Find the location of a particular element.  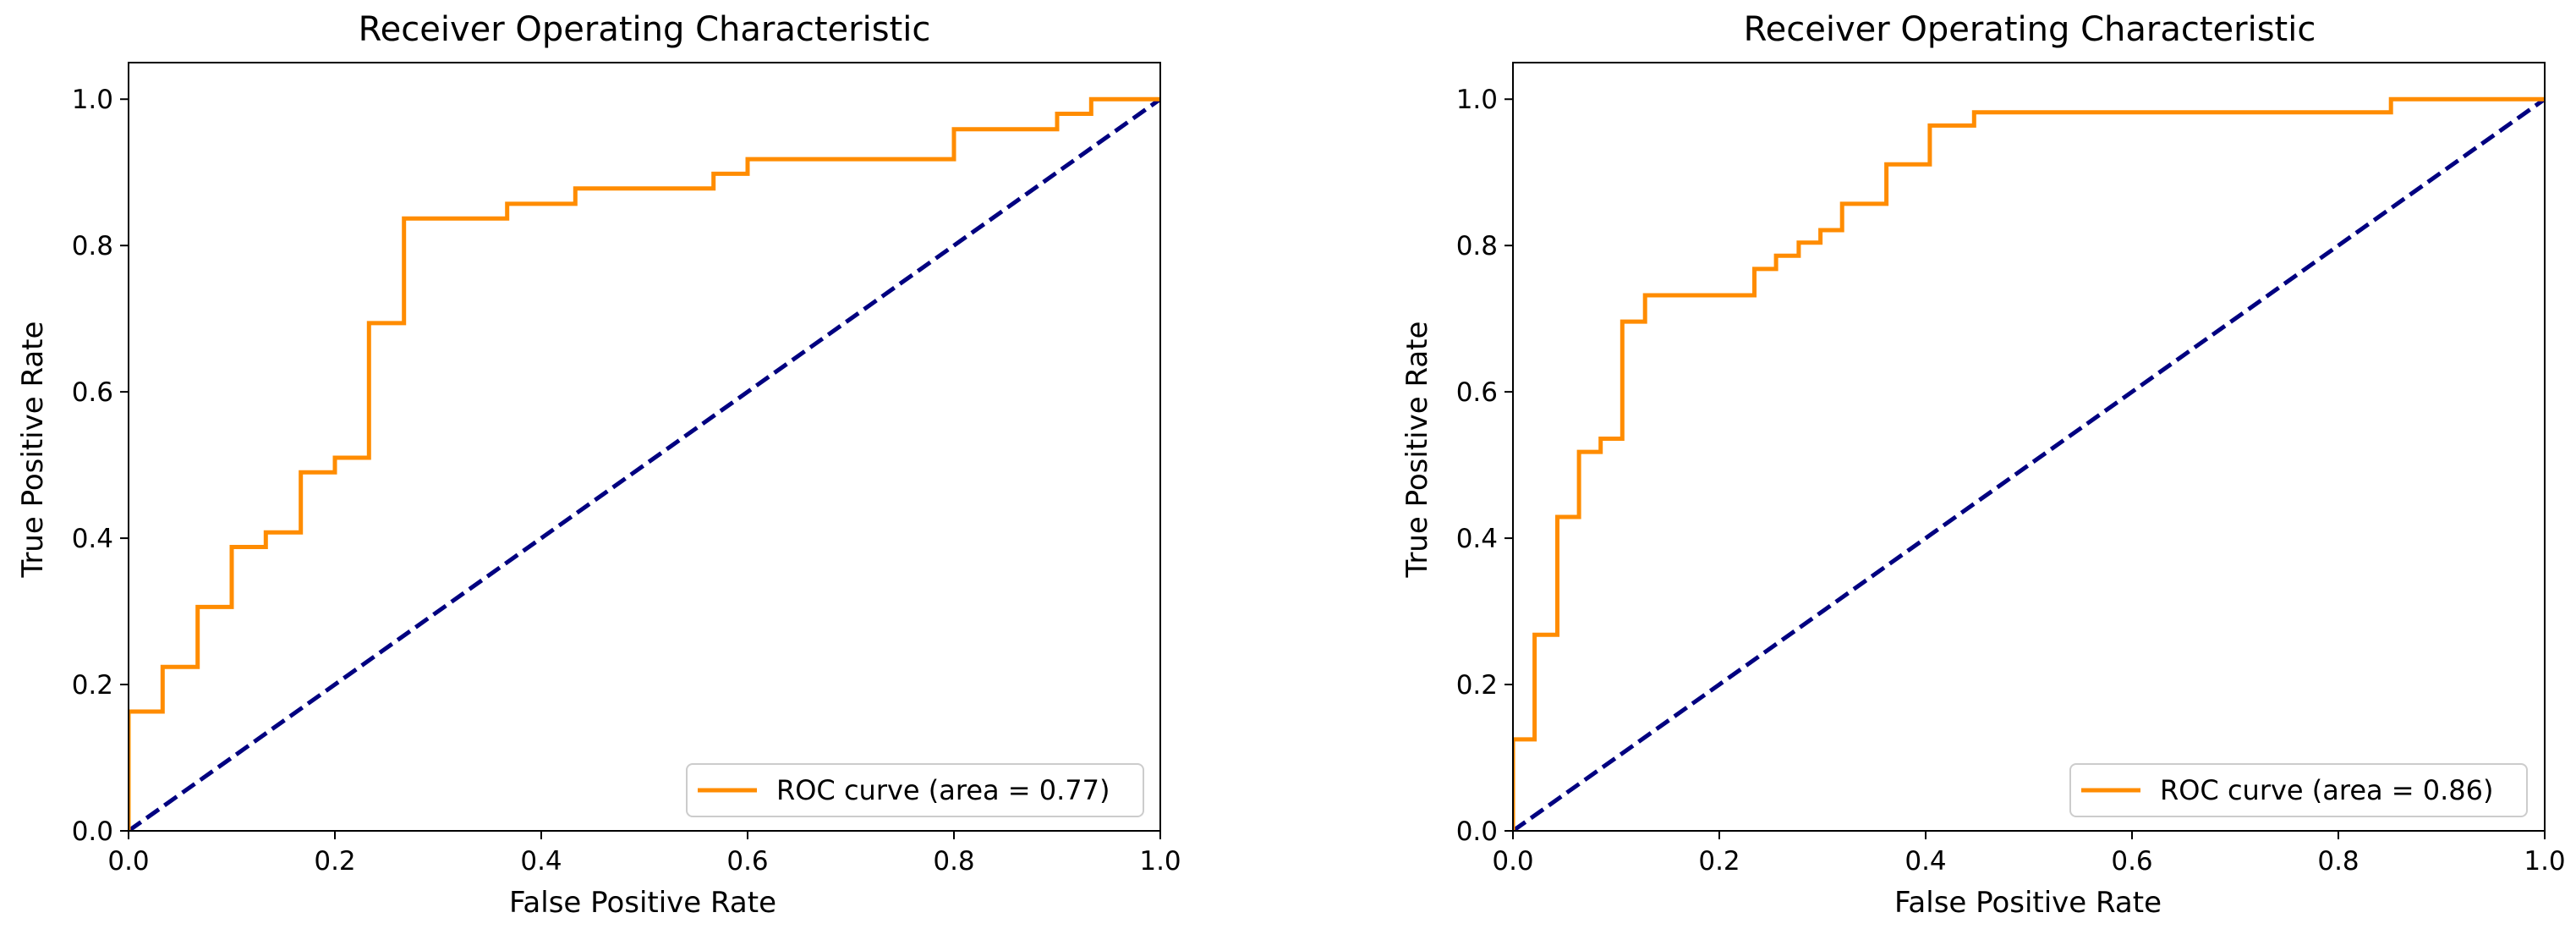

legend: ROC curve (area = 0.77) is located at coordinates (915, 790).